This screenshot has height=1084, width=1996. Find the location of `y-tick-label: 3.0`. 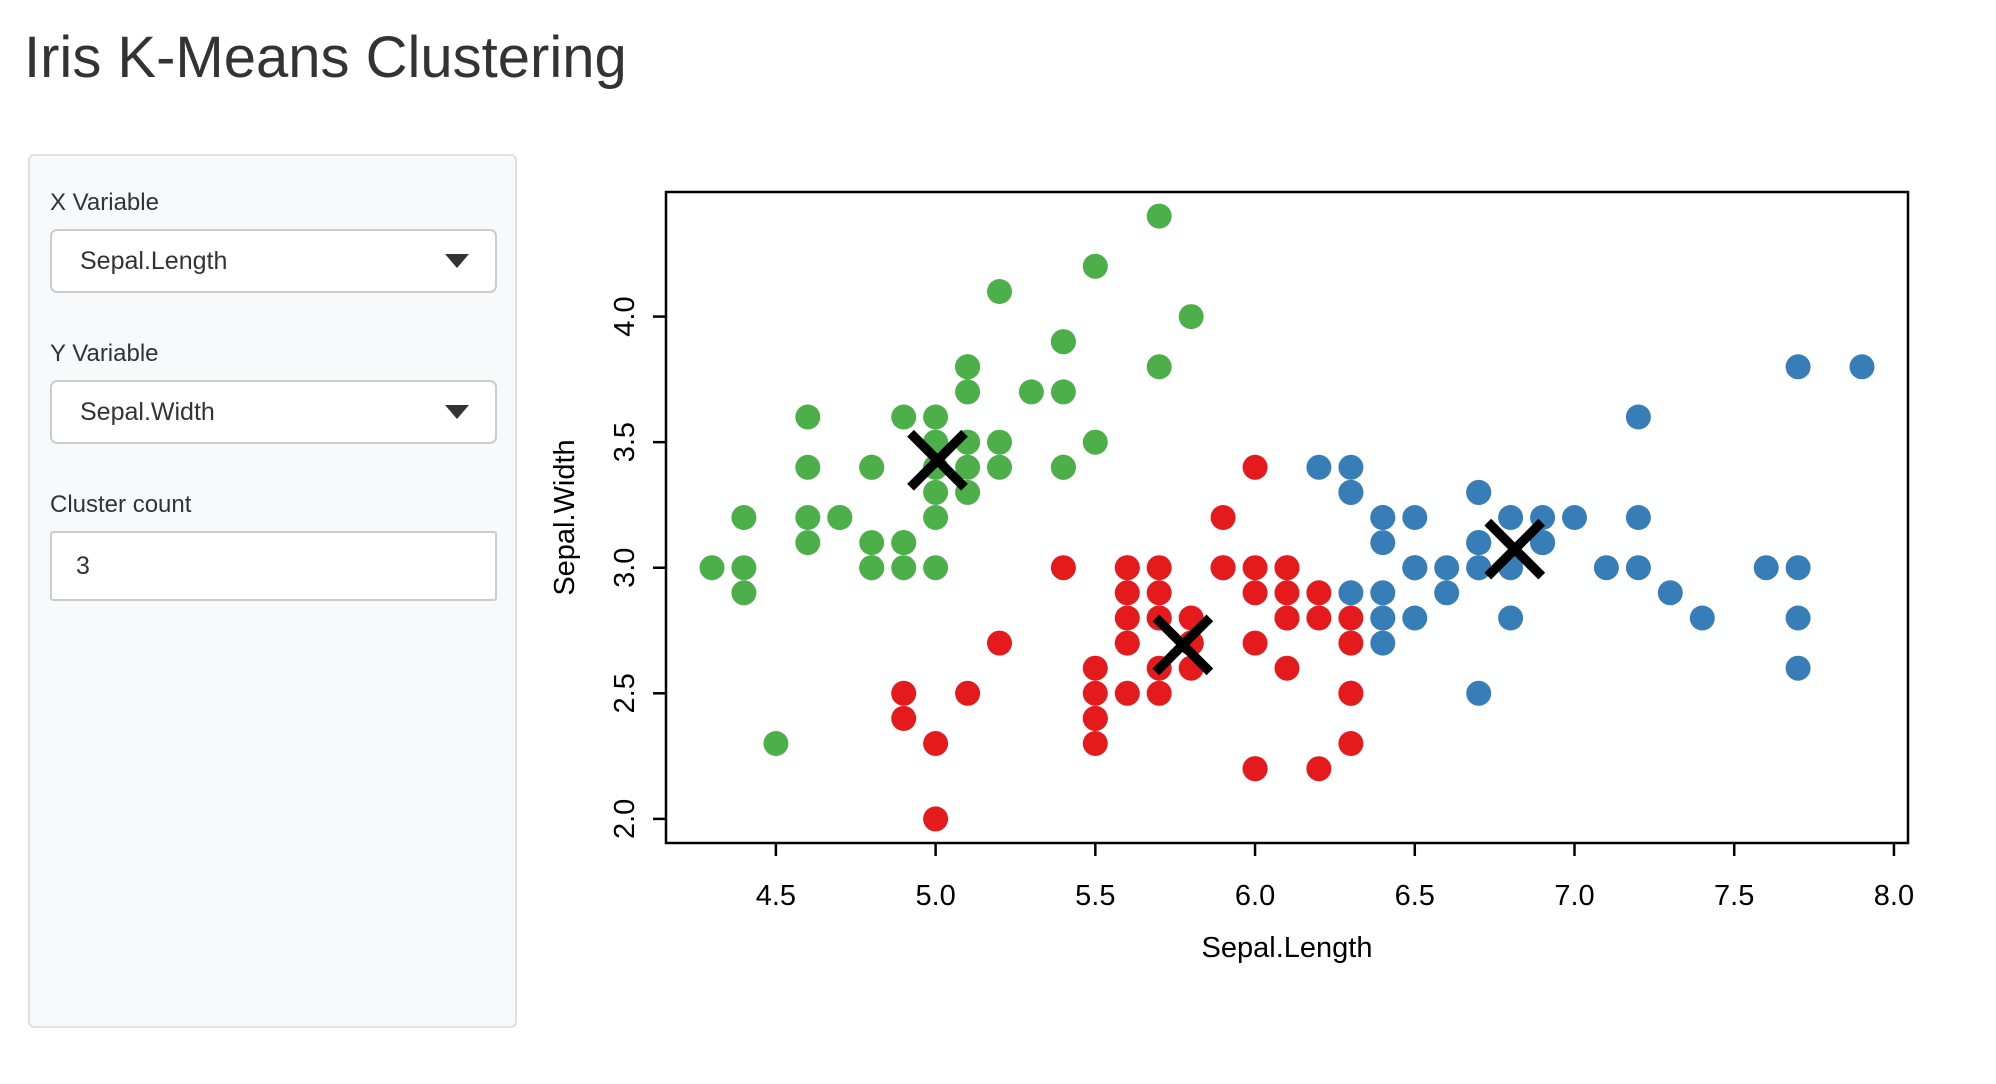

y-tick-label: 3.0 is located at coordinates (625, 568).